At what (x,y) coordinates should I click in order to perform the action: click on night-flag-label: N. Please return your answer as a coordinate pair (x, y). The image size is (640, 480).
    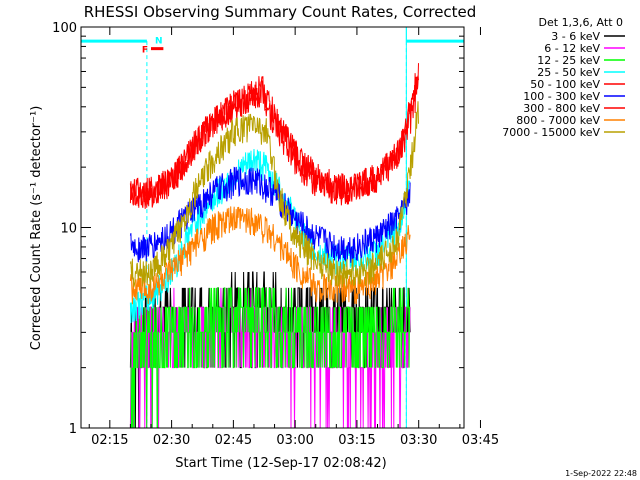
    Looking at the image, I should click on (159, 42).